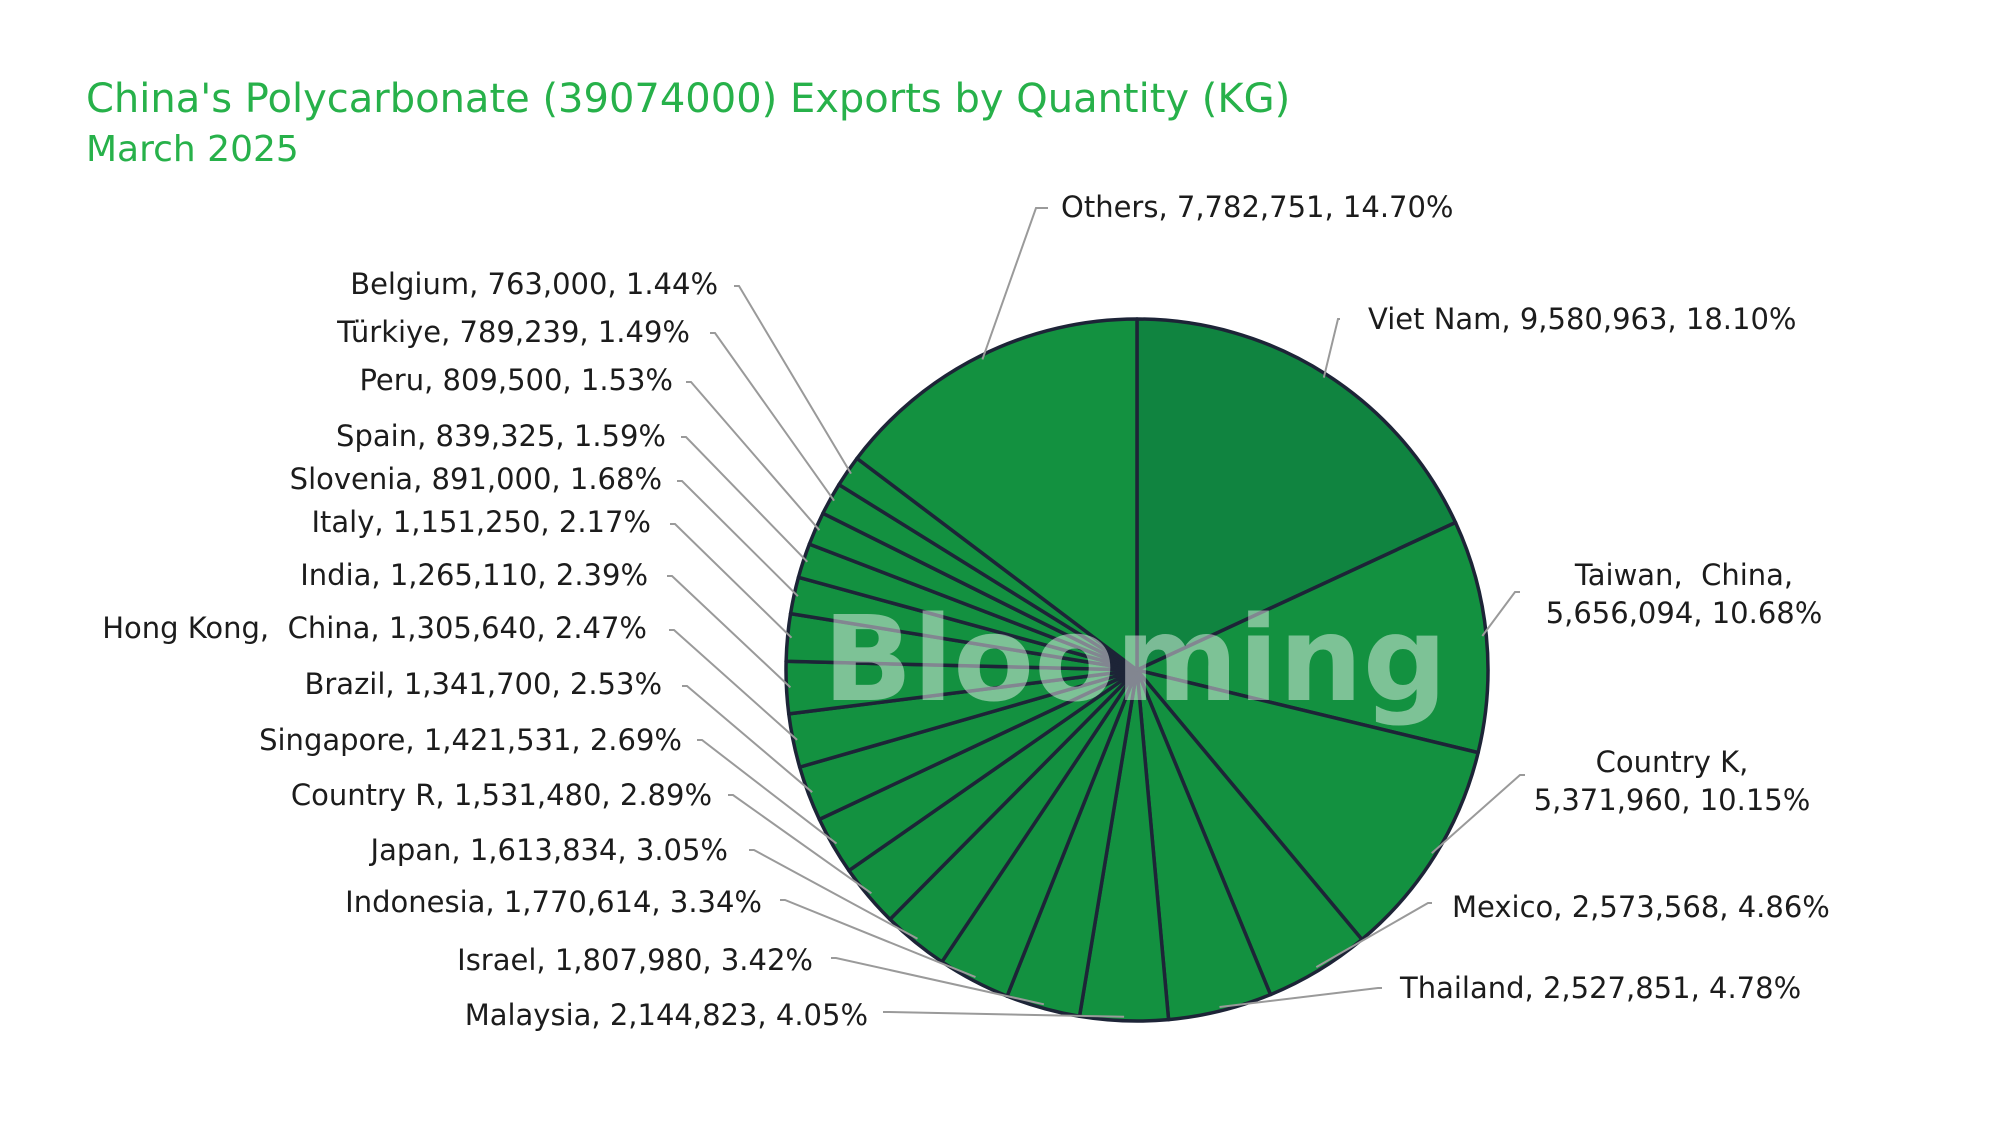 This screenshot has width=2000, height=1125. Describe the element at coordinates (534, 284) in the screenshot. I see `slice-label-belgium: Belgium, 763,000, 1.44%` at that location.